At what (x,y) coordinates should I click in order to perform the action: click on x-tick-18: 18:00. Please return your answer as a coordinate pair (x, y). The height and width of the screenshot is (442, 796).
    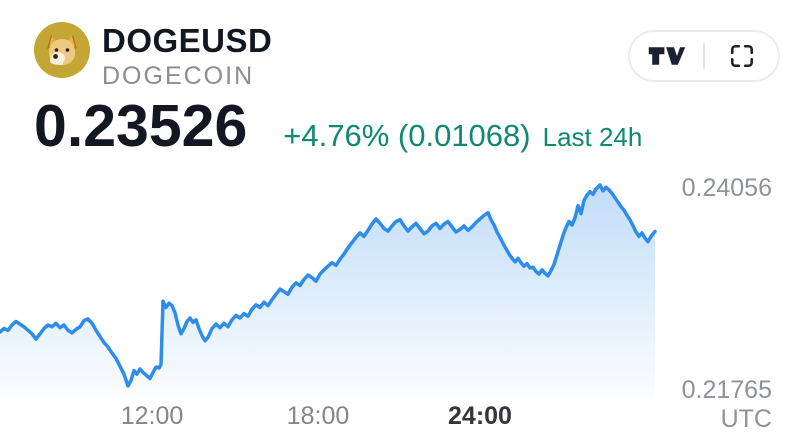
    Looking at the image, I should click on (318, 416).